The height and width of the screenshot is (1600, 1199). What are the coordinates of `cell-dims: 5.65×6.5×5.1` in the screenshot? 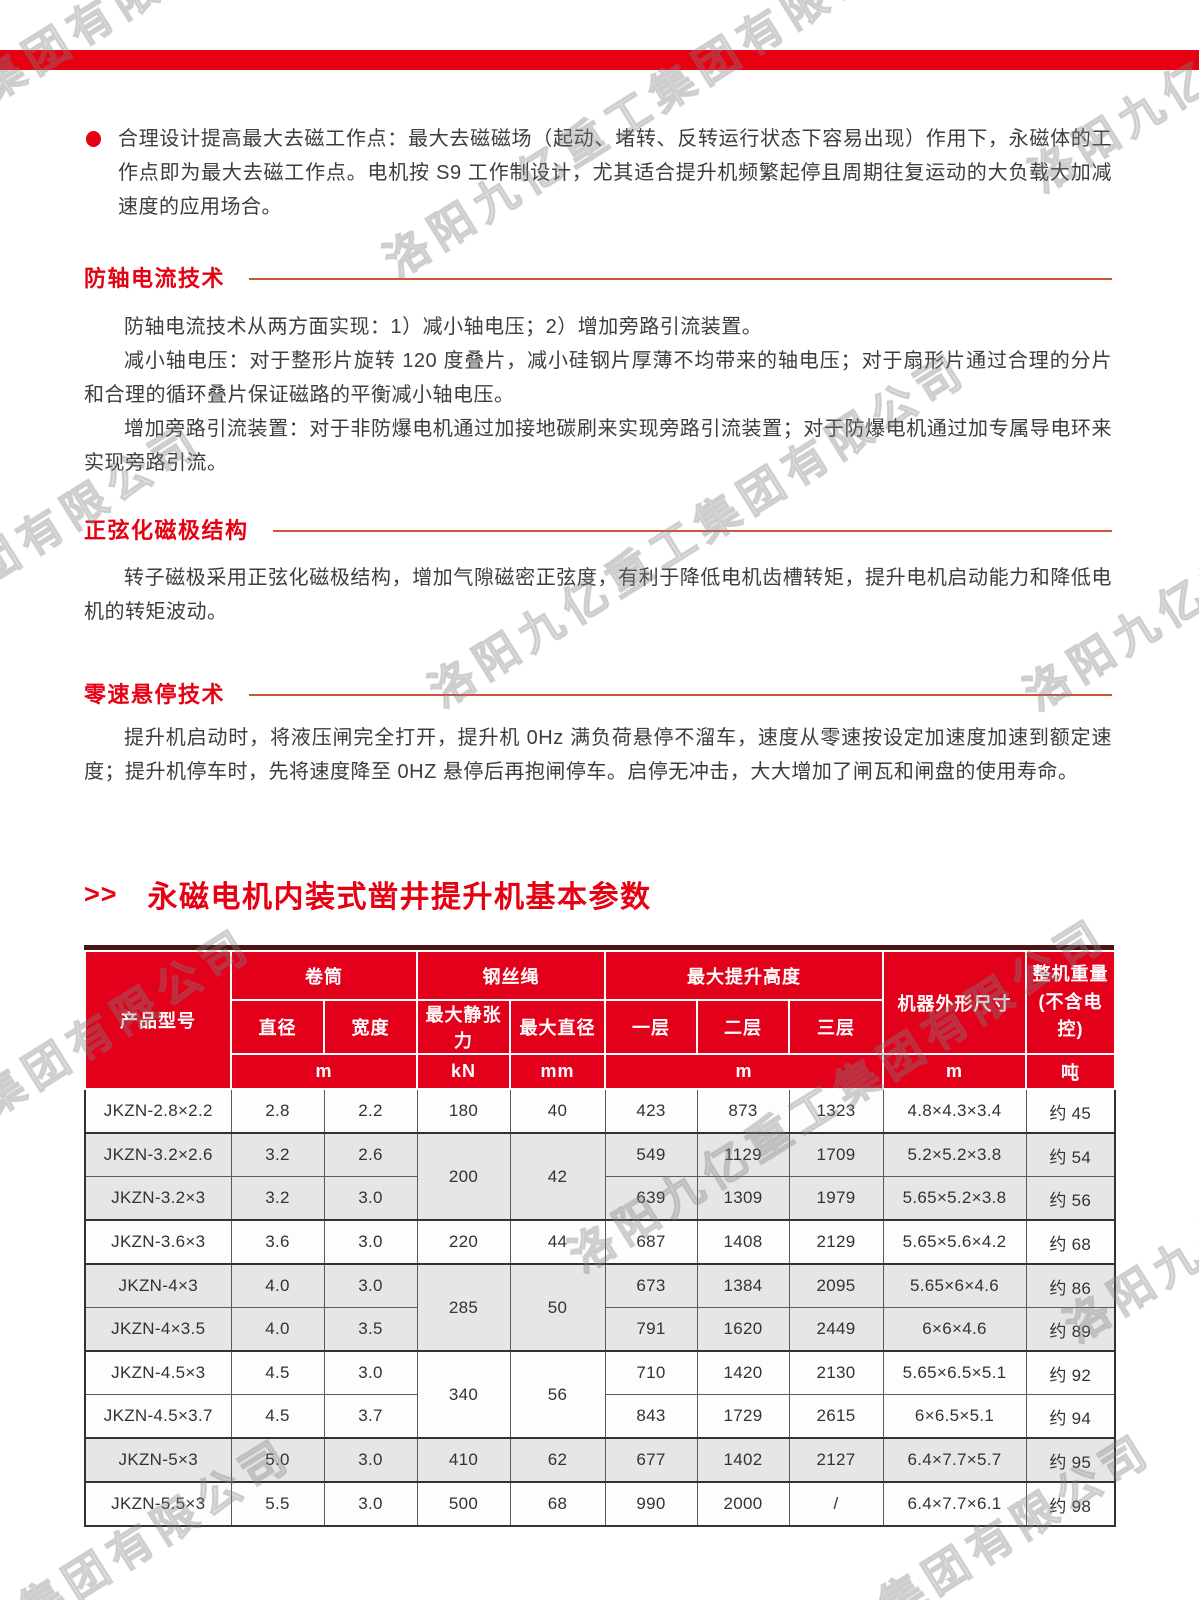 It's located at (954, 1372).